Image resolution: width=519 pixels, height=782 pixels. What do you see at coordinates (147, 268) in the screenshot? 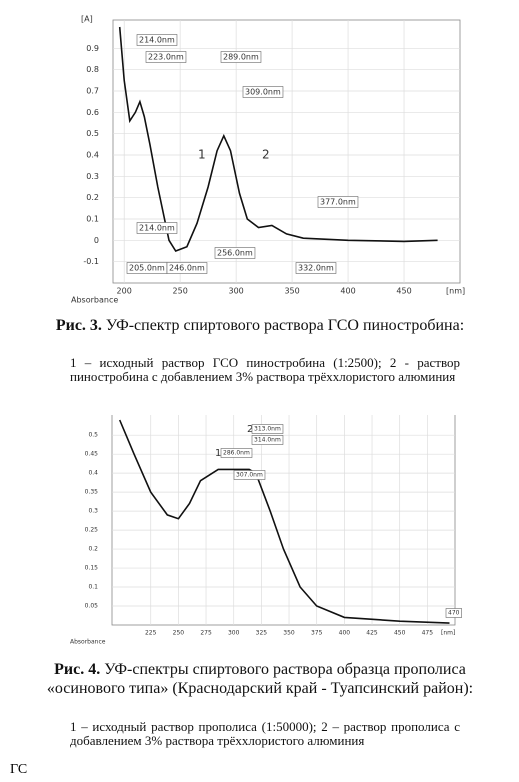
I see `peak-annotation: 205.0nm` at bounding box center [147, 268].